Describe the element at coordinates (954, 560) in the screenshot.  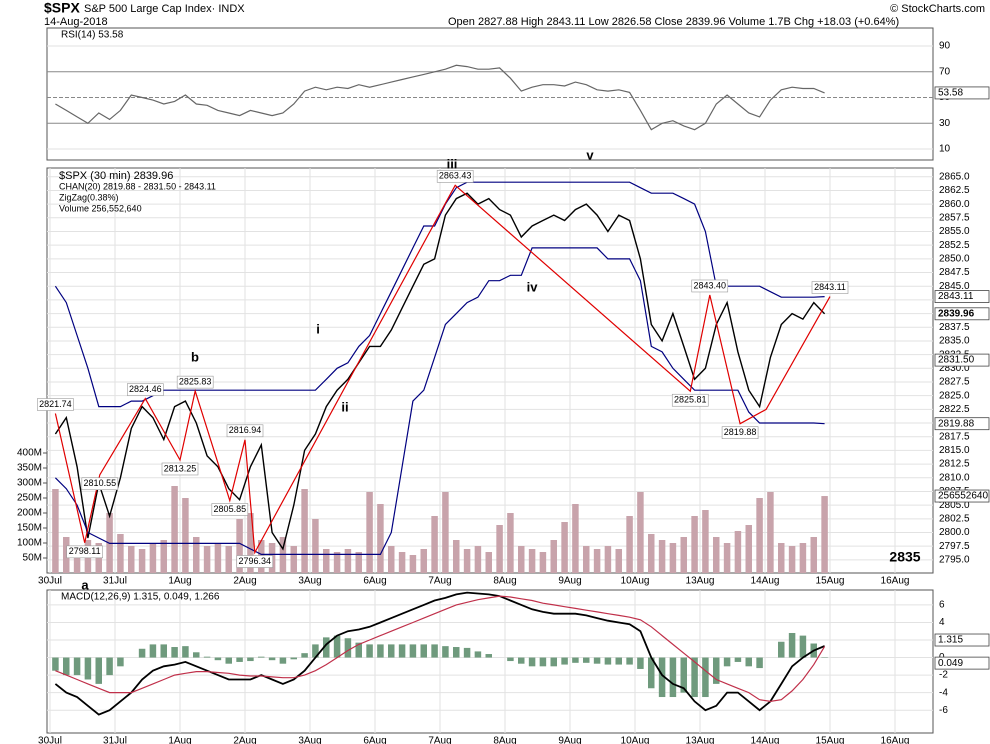
I see `y-tick-label: 2795.0` at that location.